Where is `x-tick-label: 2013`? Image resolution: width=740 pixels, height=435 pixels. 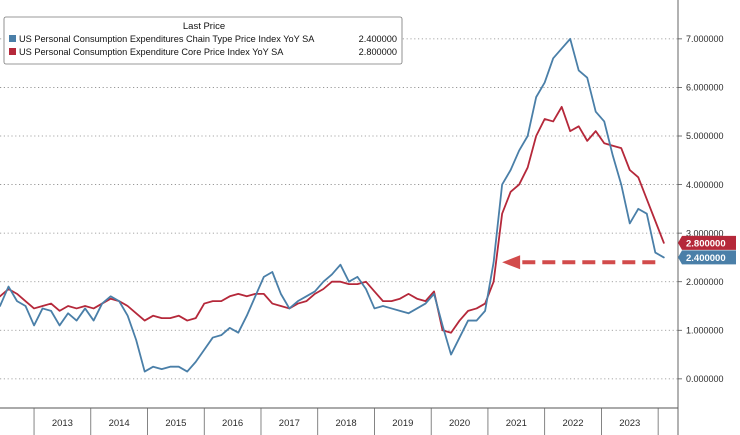 x-tick-label: 2013 is located at coordinates (62, 423).